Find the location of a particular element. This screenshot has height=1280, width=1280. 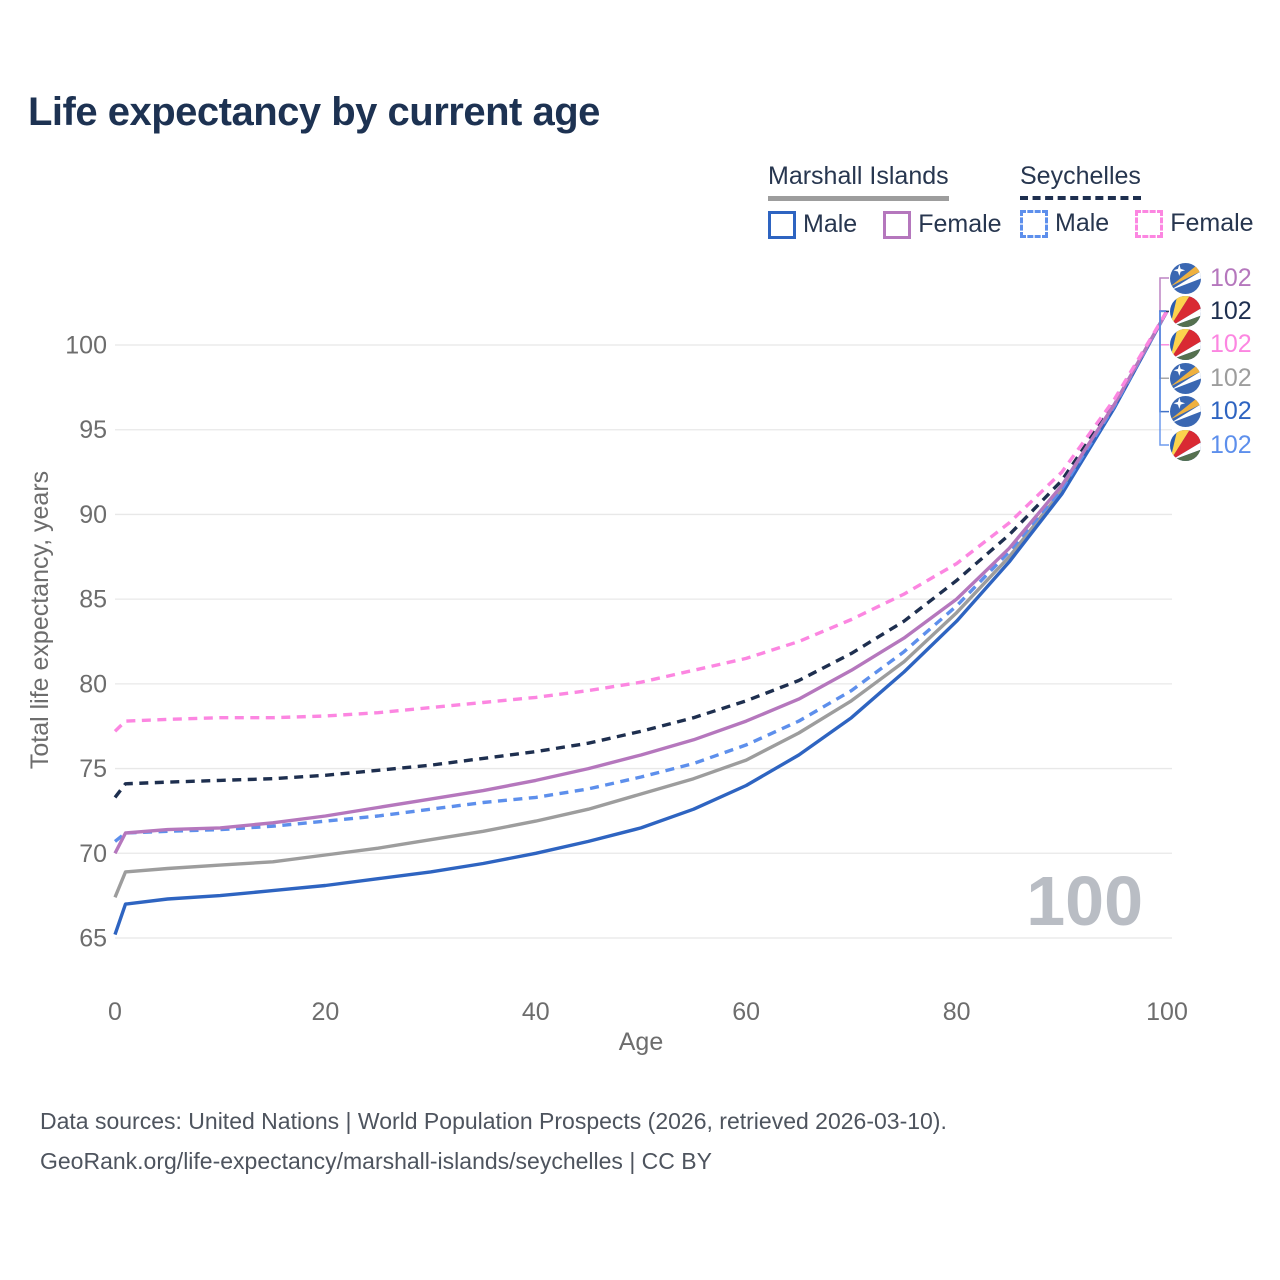

x-tick-label: 20 is located at coordinates (325, 1012).